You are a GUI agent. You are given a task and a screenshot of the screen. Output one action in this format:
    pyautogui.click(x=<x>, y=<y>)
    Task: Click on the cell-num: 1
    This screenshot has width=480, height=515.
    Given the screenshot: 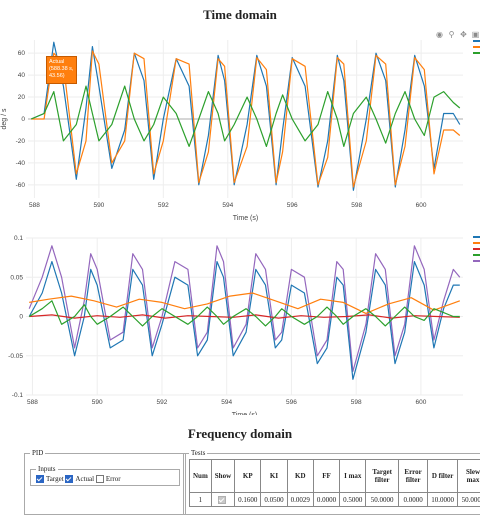 What is the action you would take?
    pyautogui.click(x=201, y=500)
    